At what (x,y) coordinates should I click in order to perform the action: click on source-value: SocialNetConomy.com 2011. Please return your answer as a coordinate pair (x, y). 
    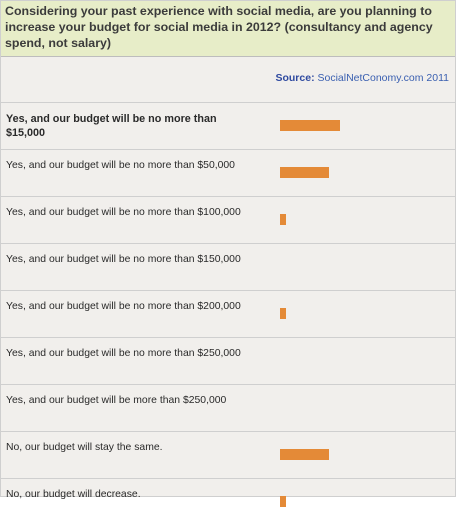
    Looking at the image, I should click on (383, 78).